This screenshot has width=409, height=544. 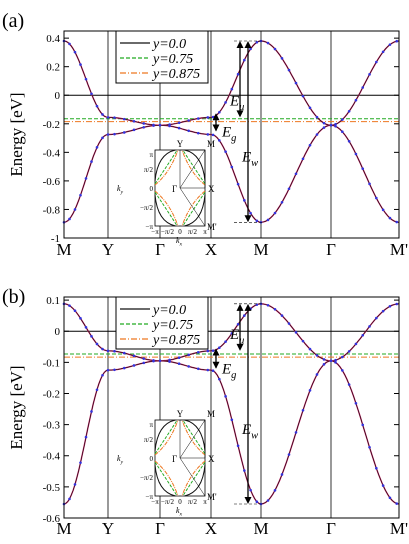 What do you see at coordinates (180, 144) in the screenshot?
I see `inset-Y-label: Y` at bounding box center [180, 144].